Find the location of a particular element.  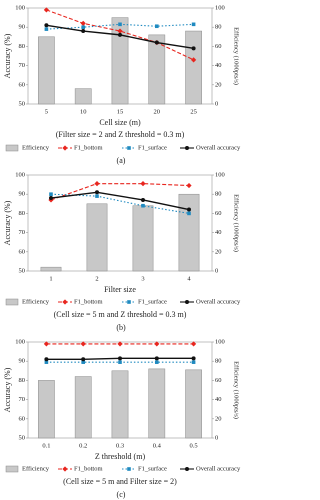

x-tick-label: 0.4 is located at coordinates (157, 445).